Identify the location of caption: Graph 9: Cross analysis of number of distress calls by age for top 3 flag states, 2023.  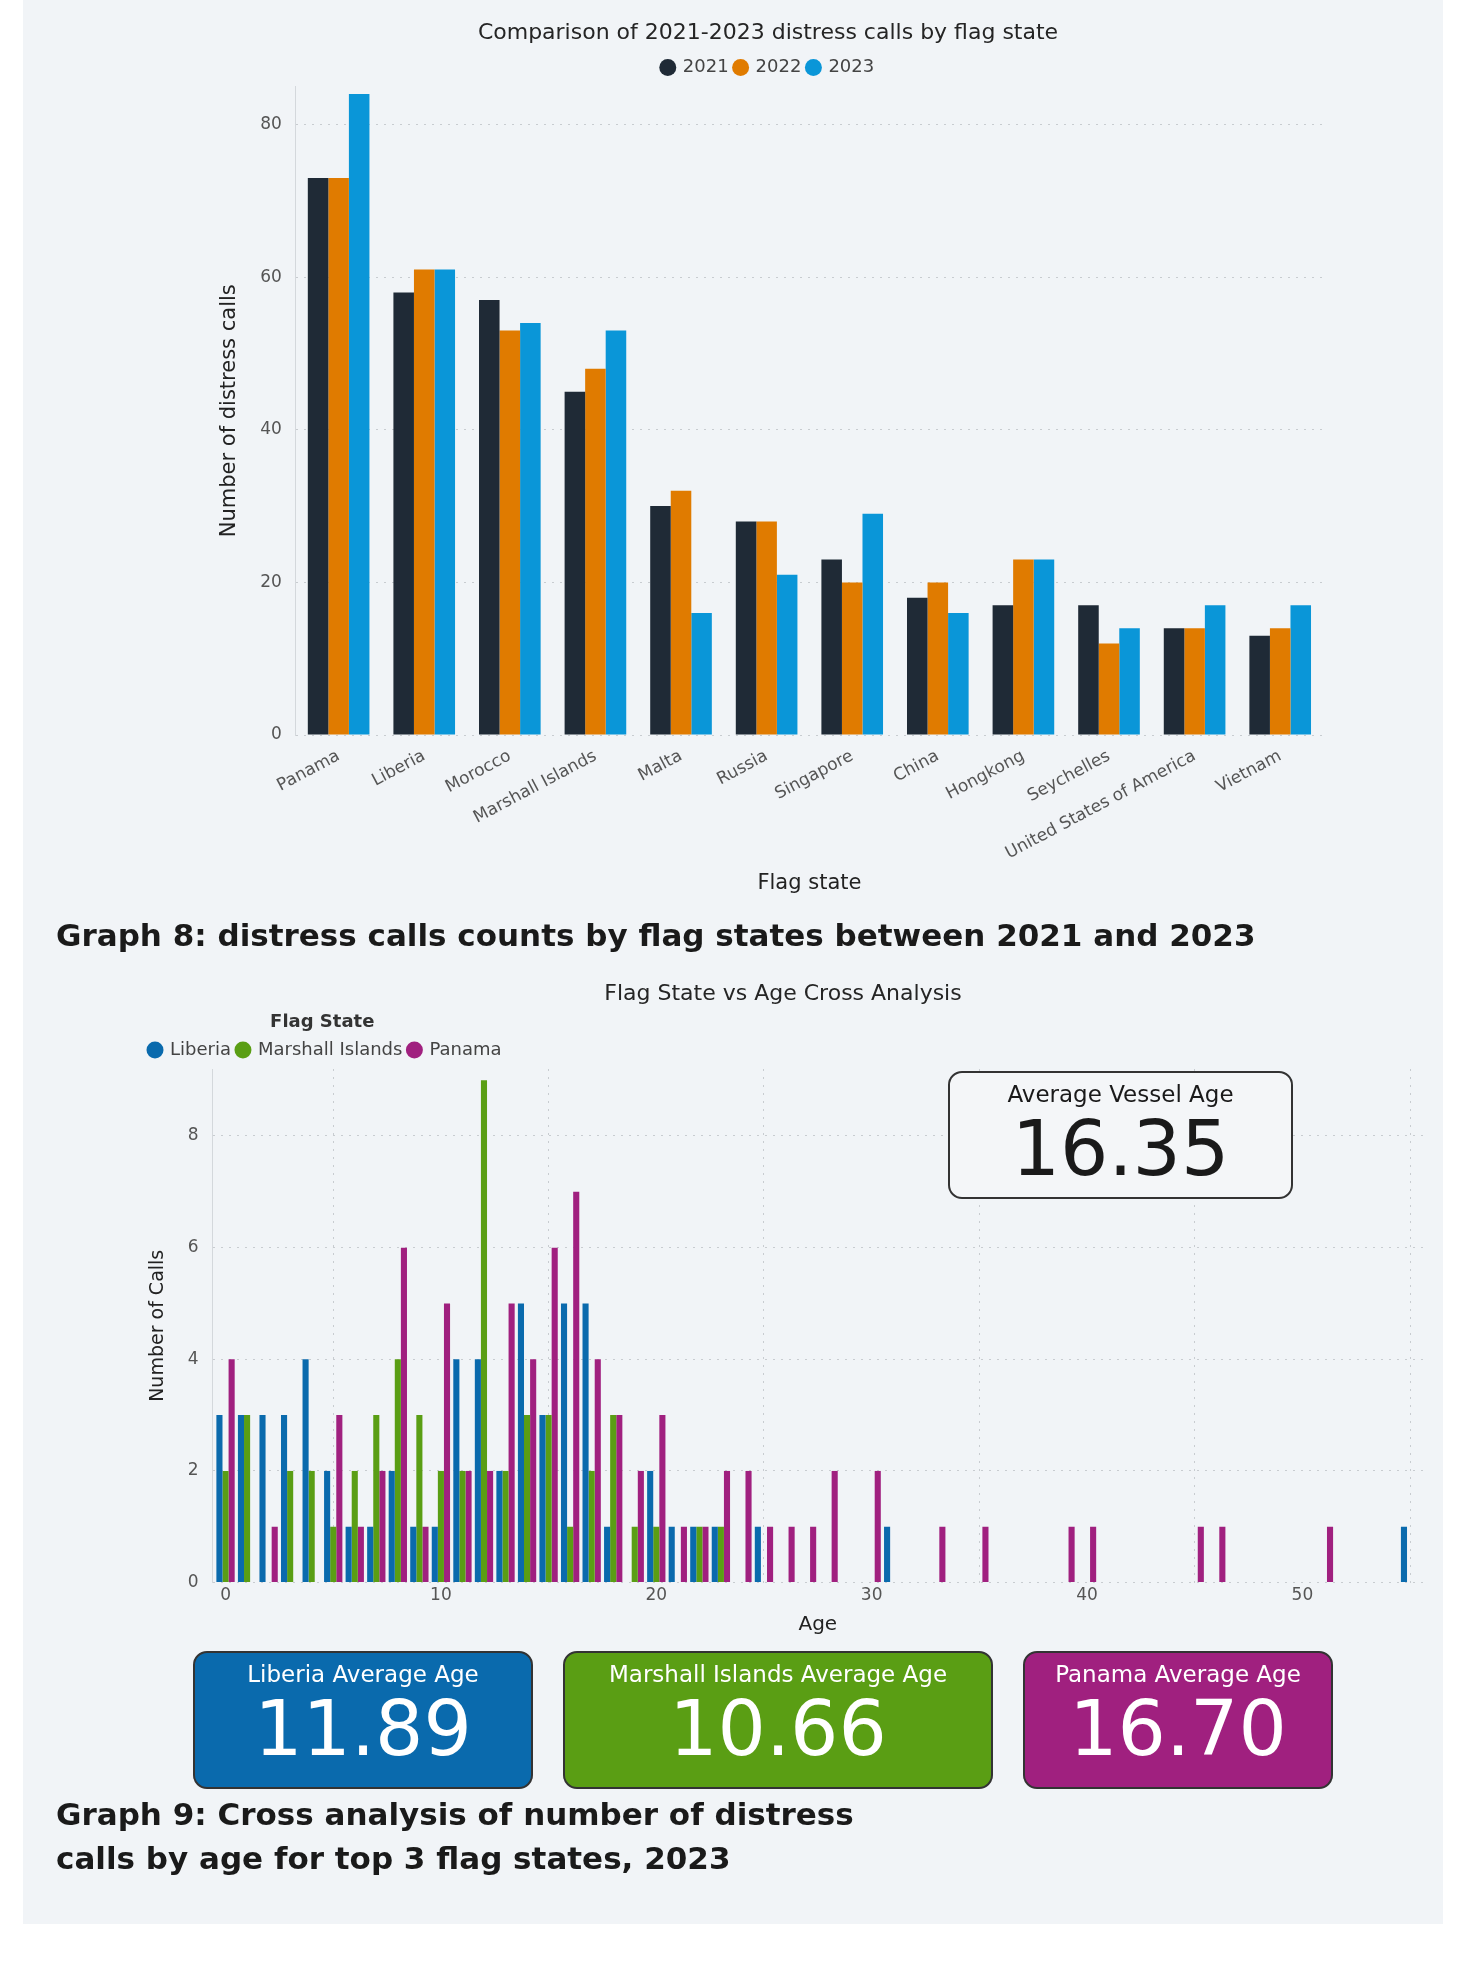
(455, 1836).